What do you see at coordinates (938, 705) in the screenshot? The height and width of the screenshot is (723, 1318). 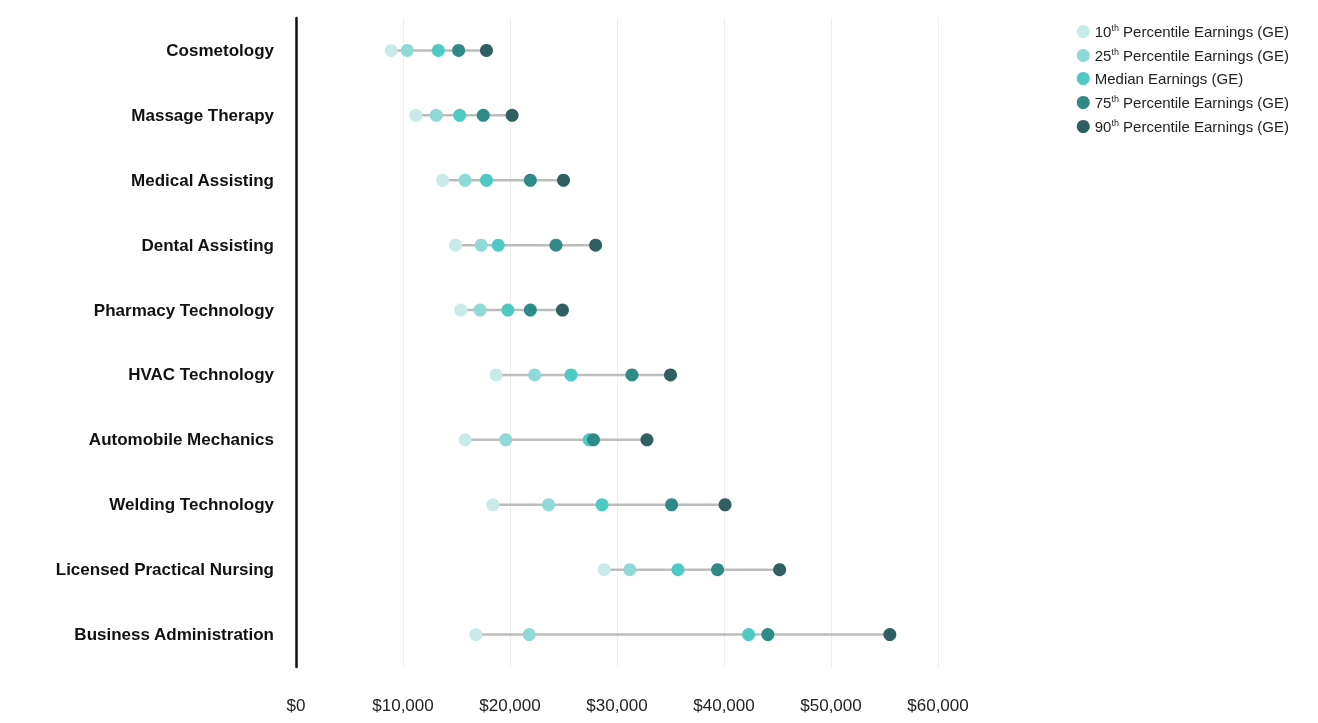 I see `x-tick-label: $60,000` at bounding box center [938, 705].